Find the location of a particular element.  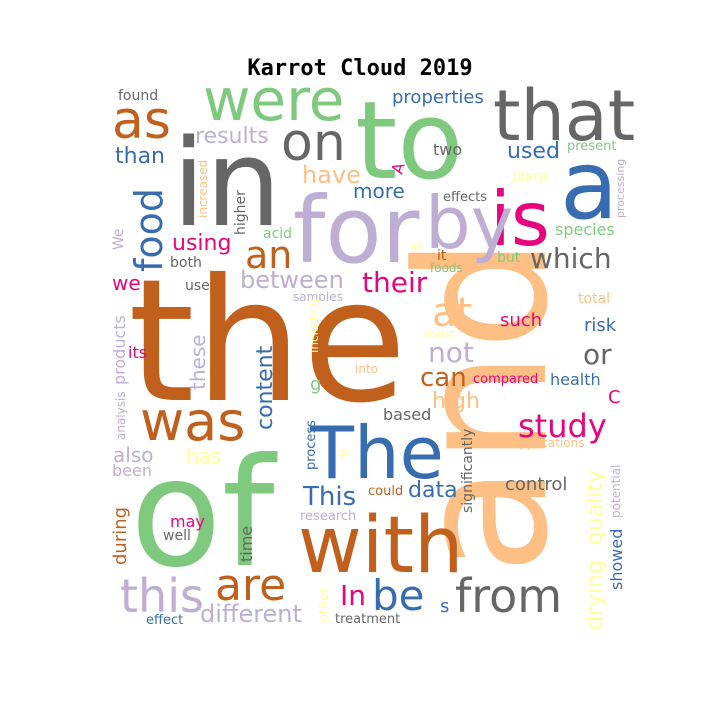

cloud-word-use: use is located at coordinates (197, 286).